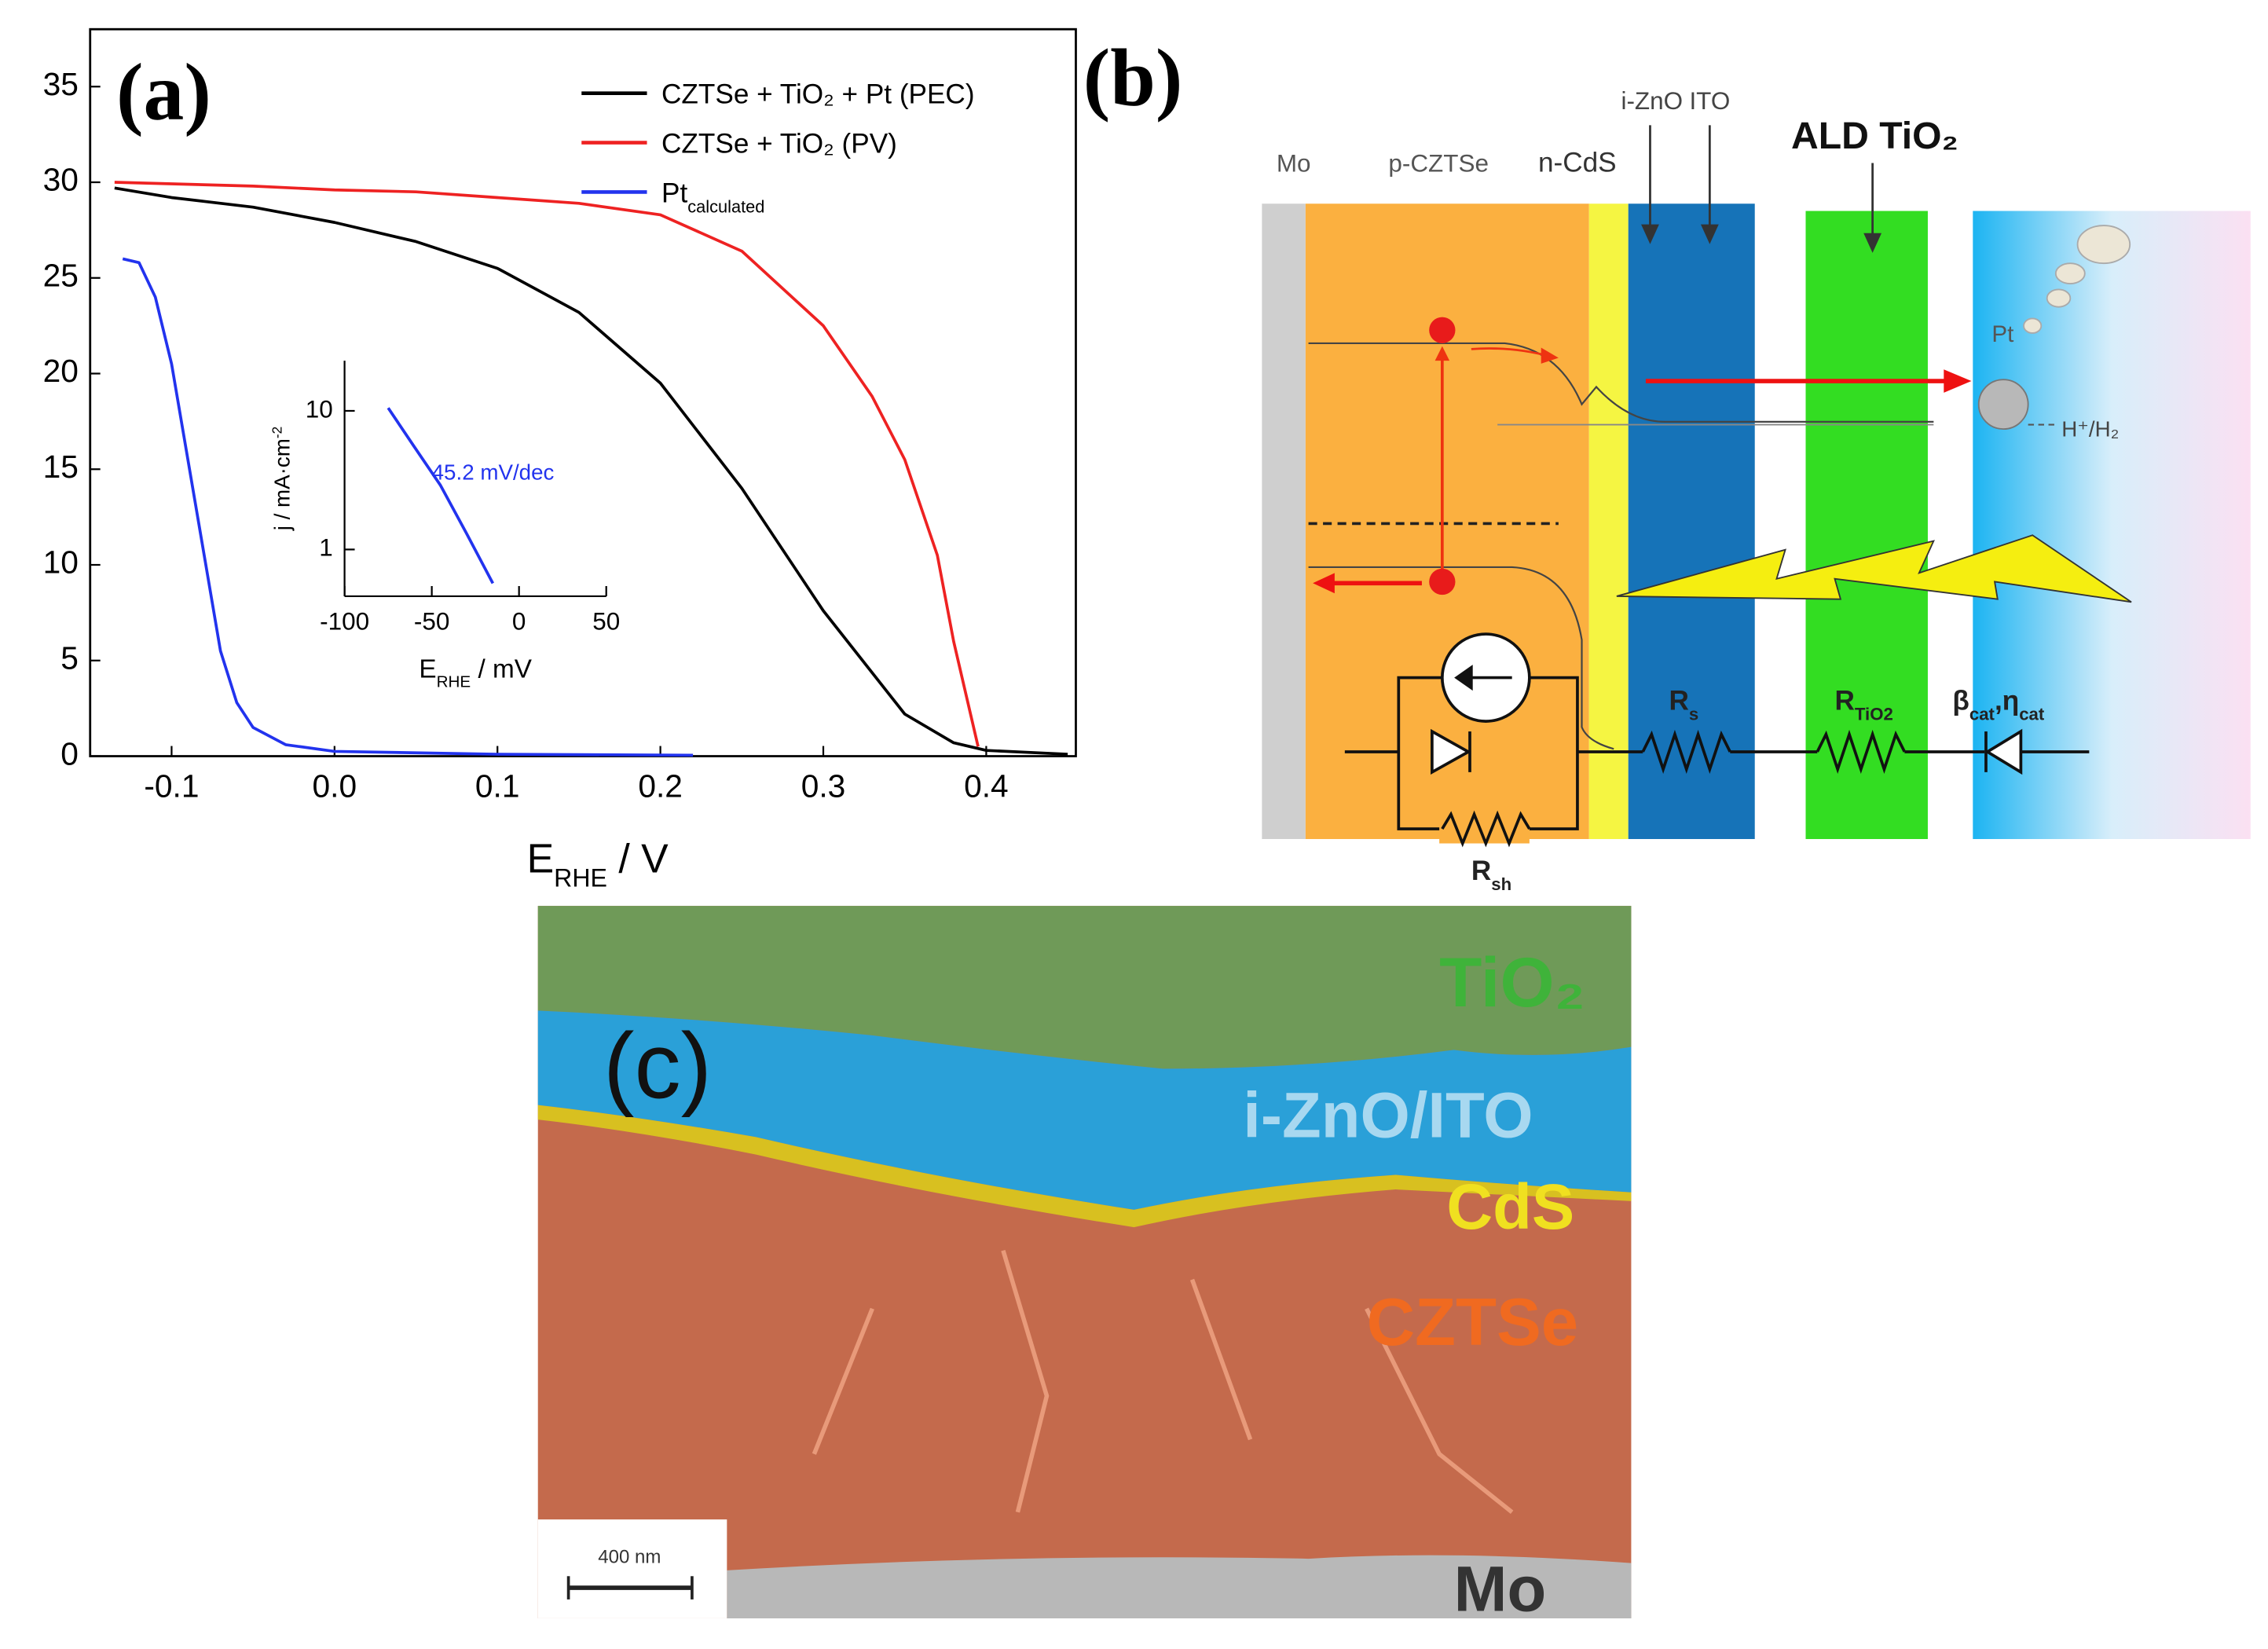  I want to click on x-tick-label: -50, so click(431, 622).